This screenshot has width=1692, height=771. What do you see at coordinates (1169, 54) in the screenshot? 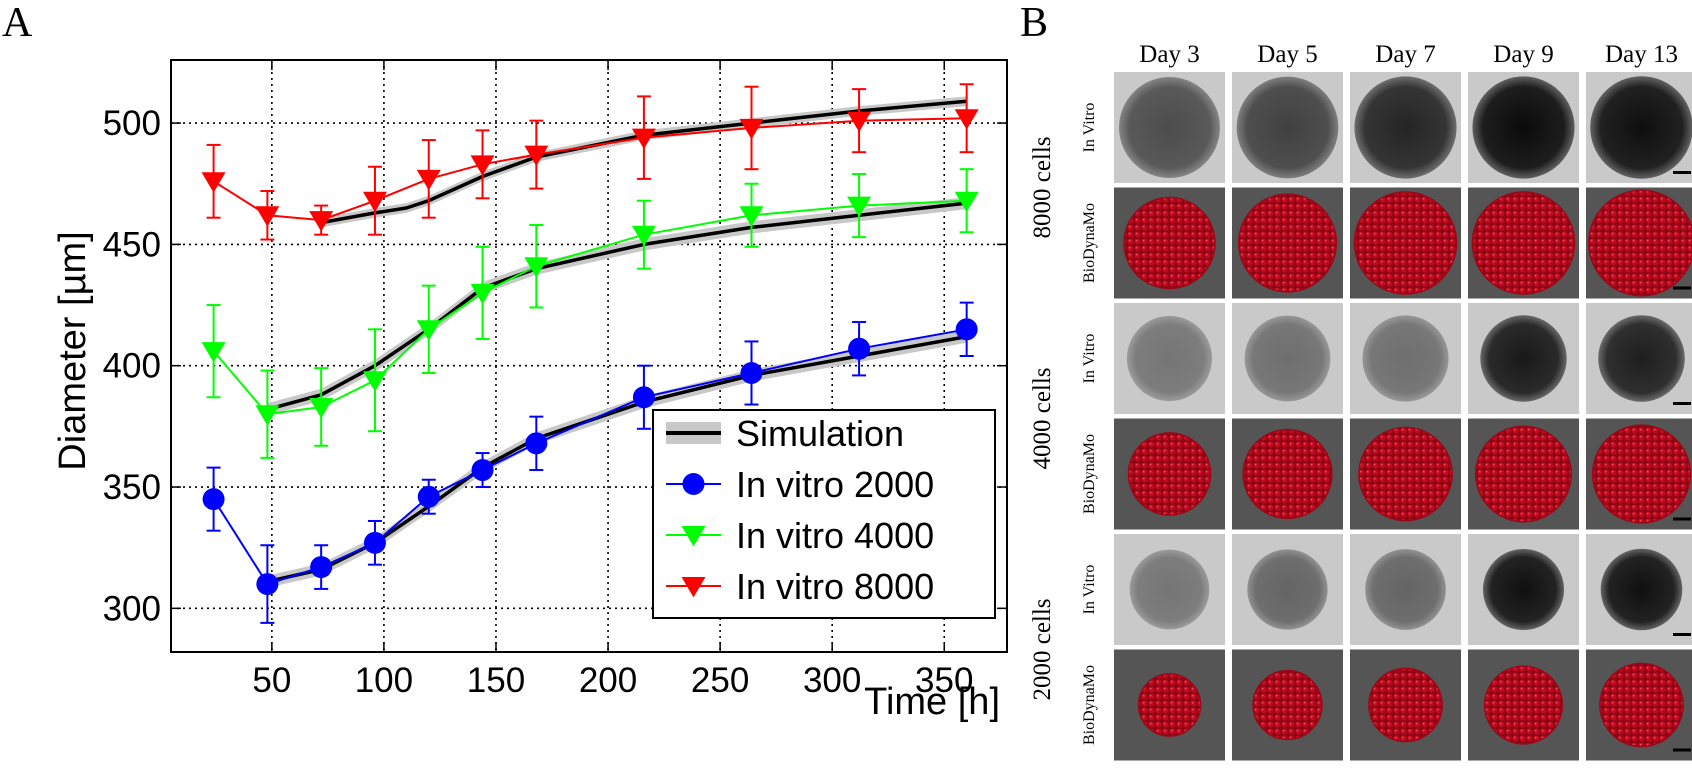
I see `column-header: Day 3` at bounding box center [1169, 54].